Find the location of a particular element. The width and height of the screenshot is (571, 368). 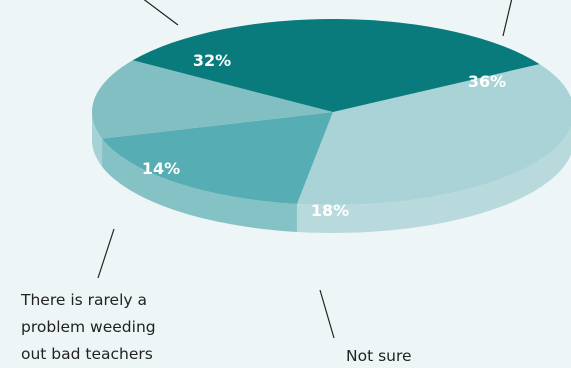

slice-value-label: 18% is located at coordinates (330, 210).